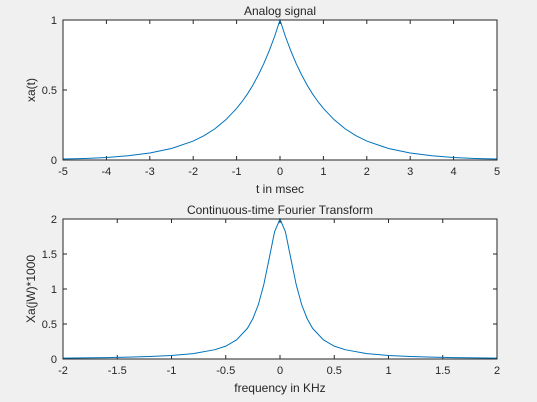  I want to click on y-axis-label: Xa(jW)*1000, so click(31, 289).